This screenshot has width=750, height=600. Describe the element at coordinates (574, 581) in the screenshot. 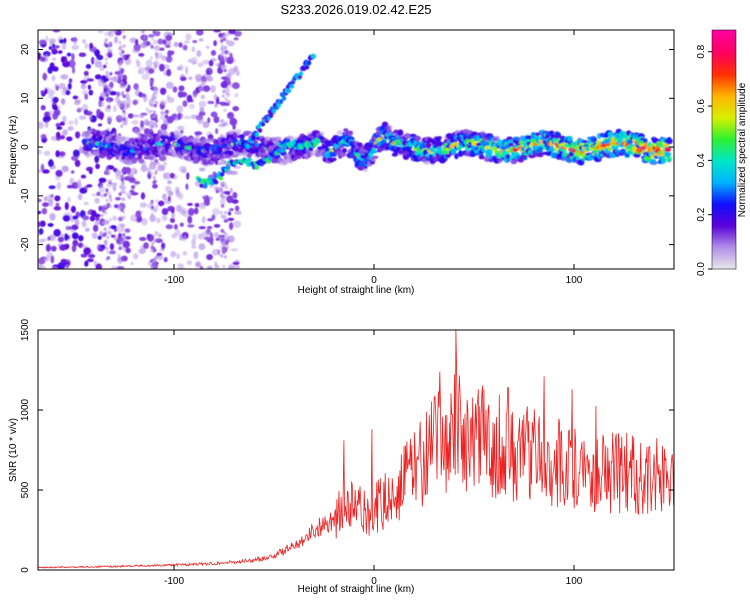

I see `x-tick-label: 100` at that location.